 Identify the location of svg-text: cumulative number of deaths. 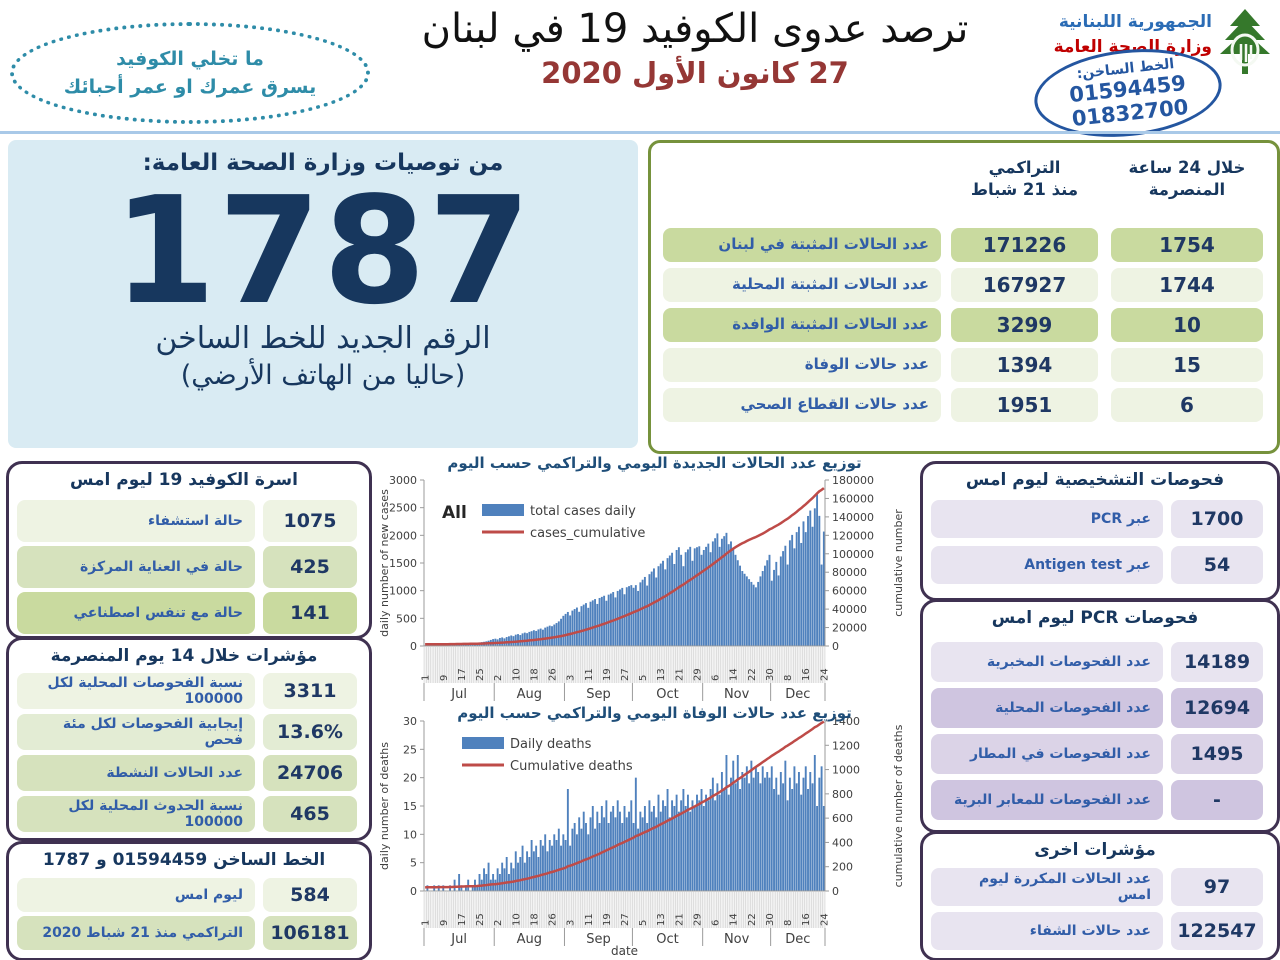
(898, 805).